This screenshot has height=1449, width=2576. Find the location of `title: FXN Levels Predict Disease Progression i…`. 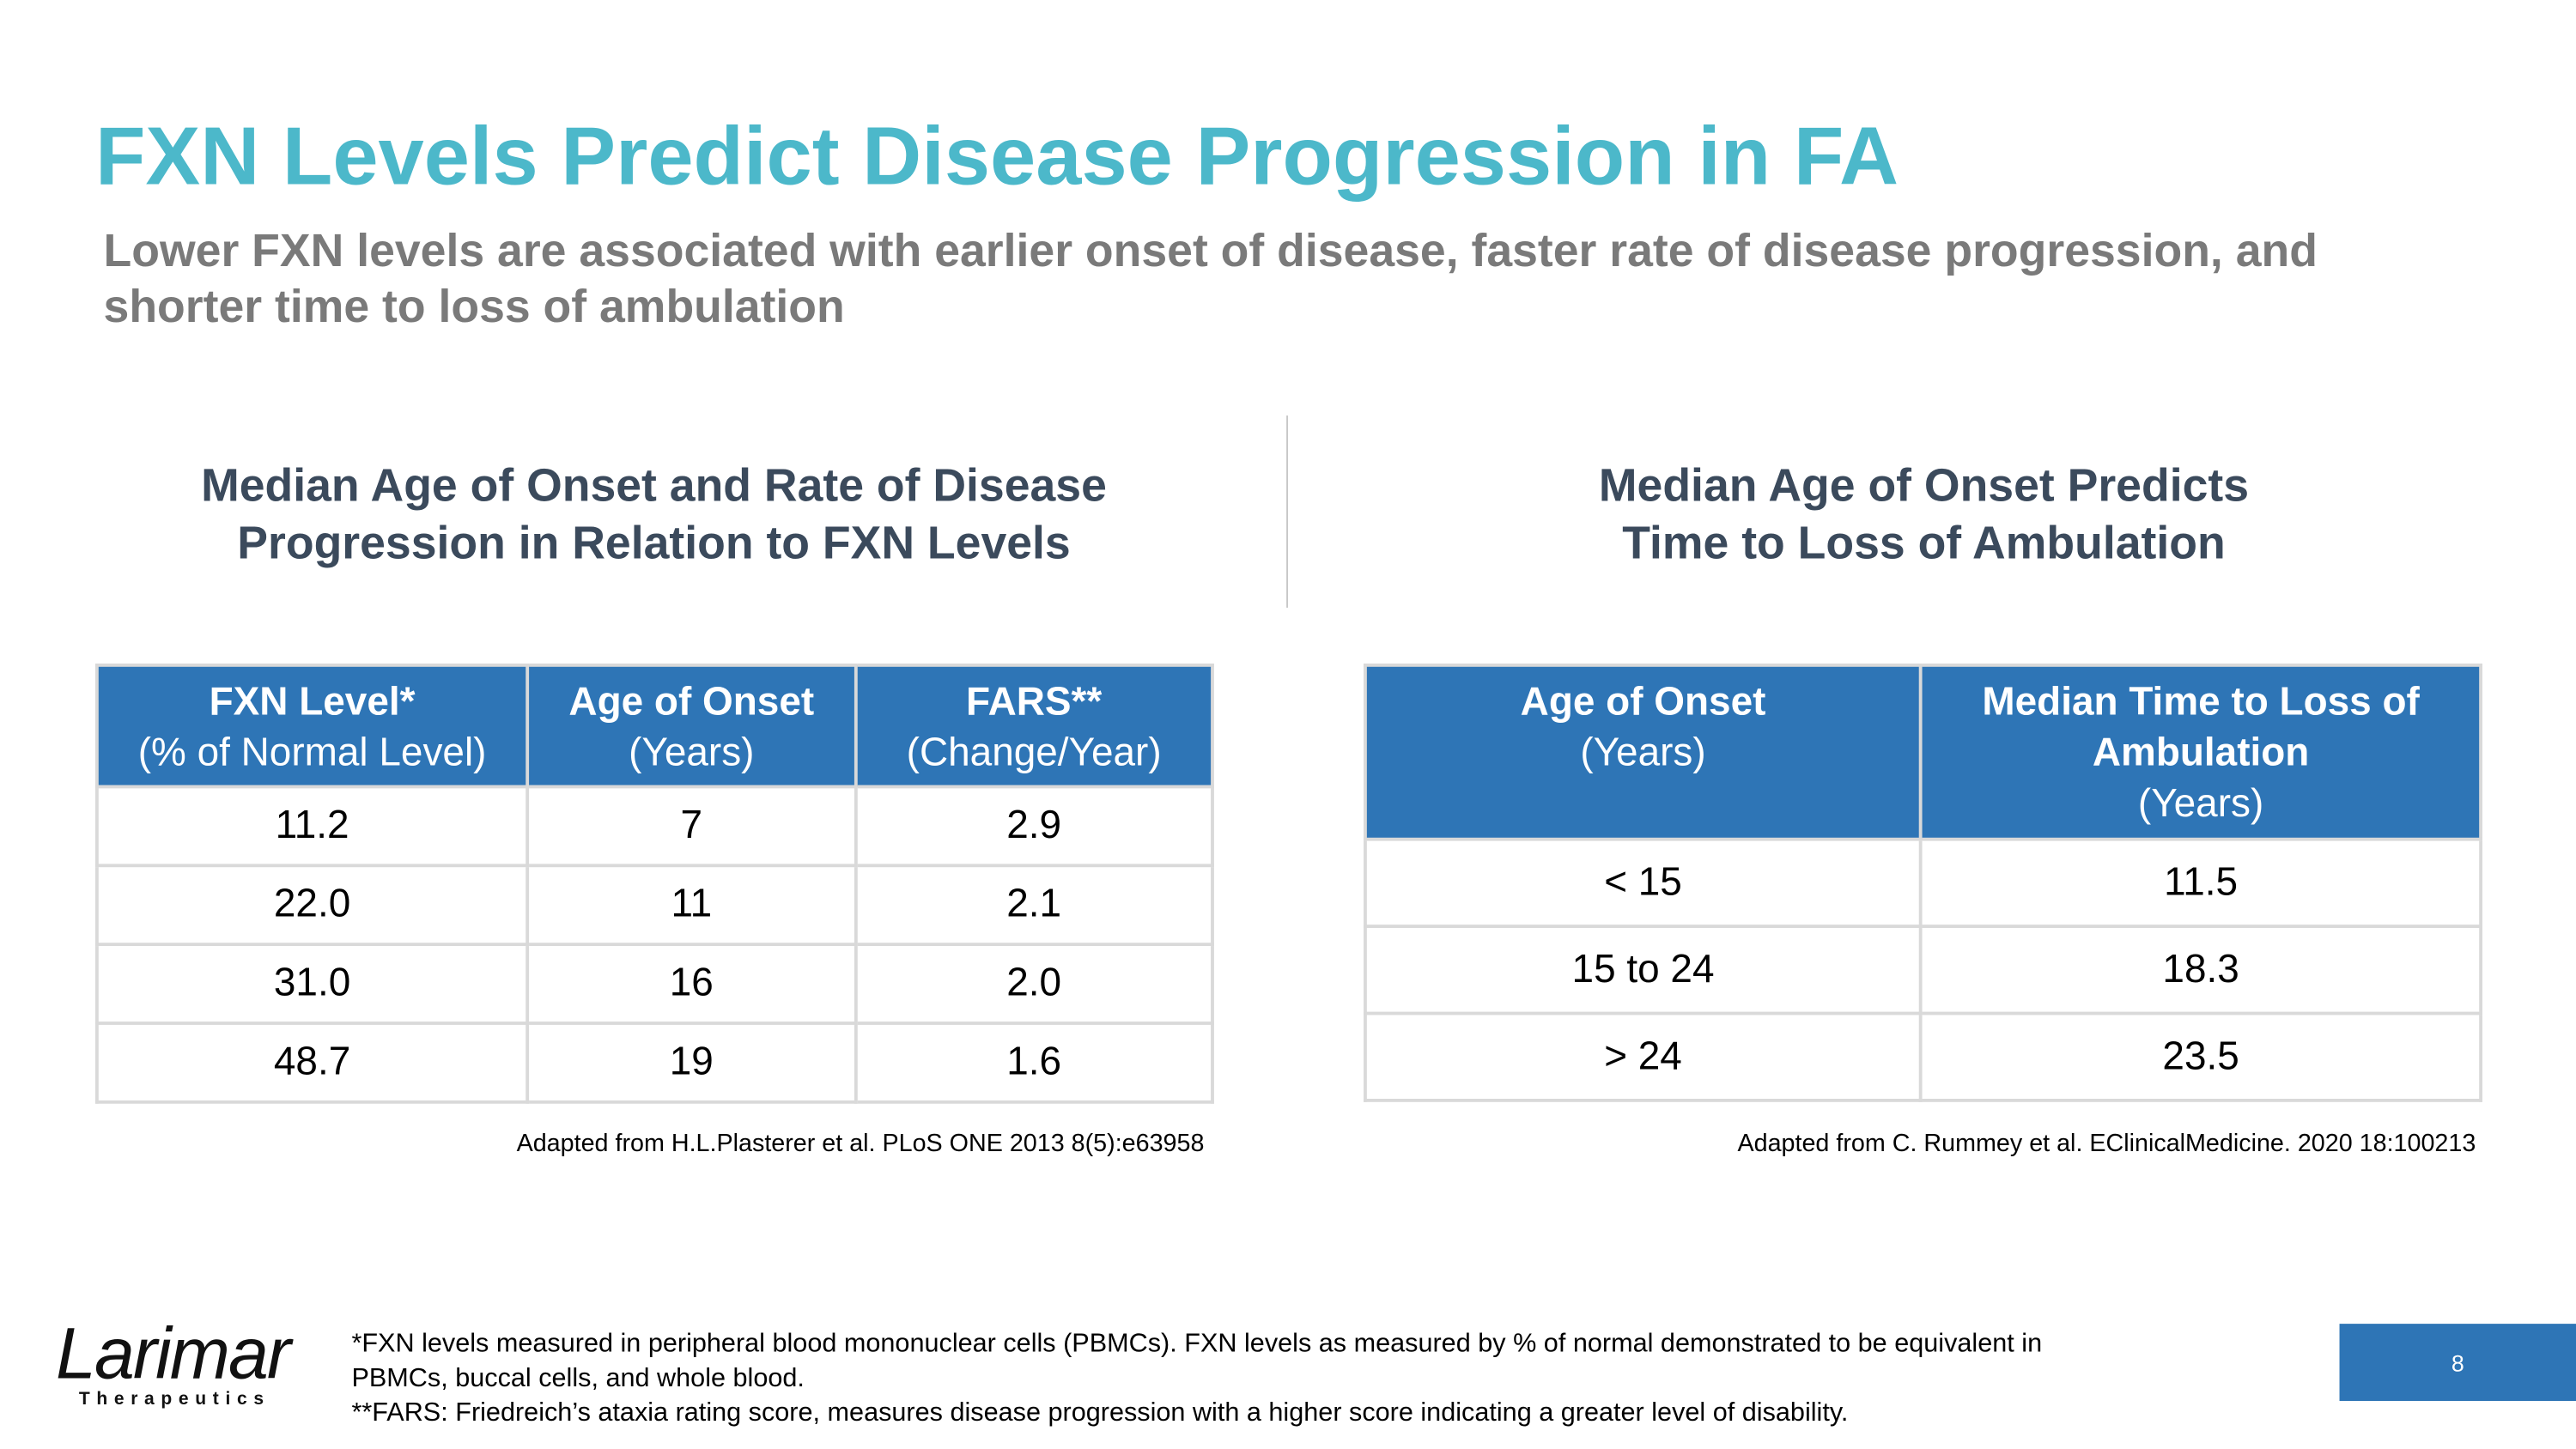

title: FXN Levels Predict Disease Progression i… is located at coordinates (996, 156).